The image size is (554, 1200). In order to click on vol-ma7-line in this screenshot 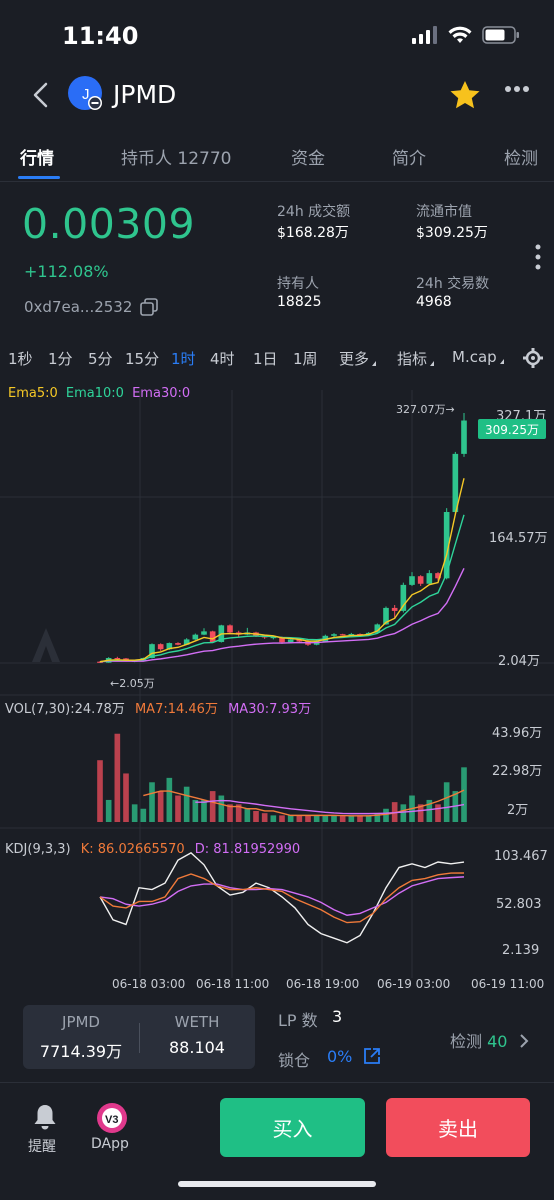, I will do `click(304, 803)`.